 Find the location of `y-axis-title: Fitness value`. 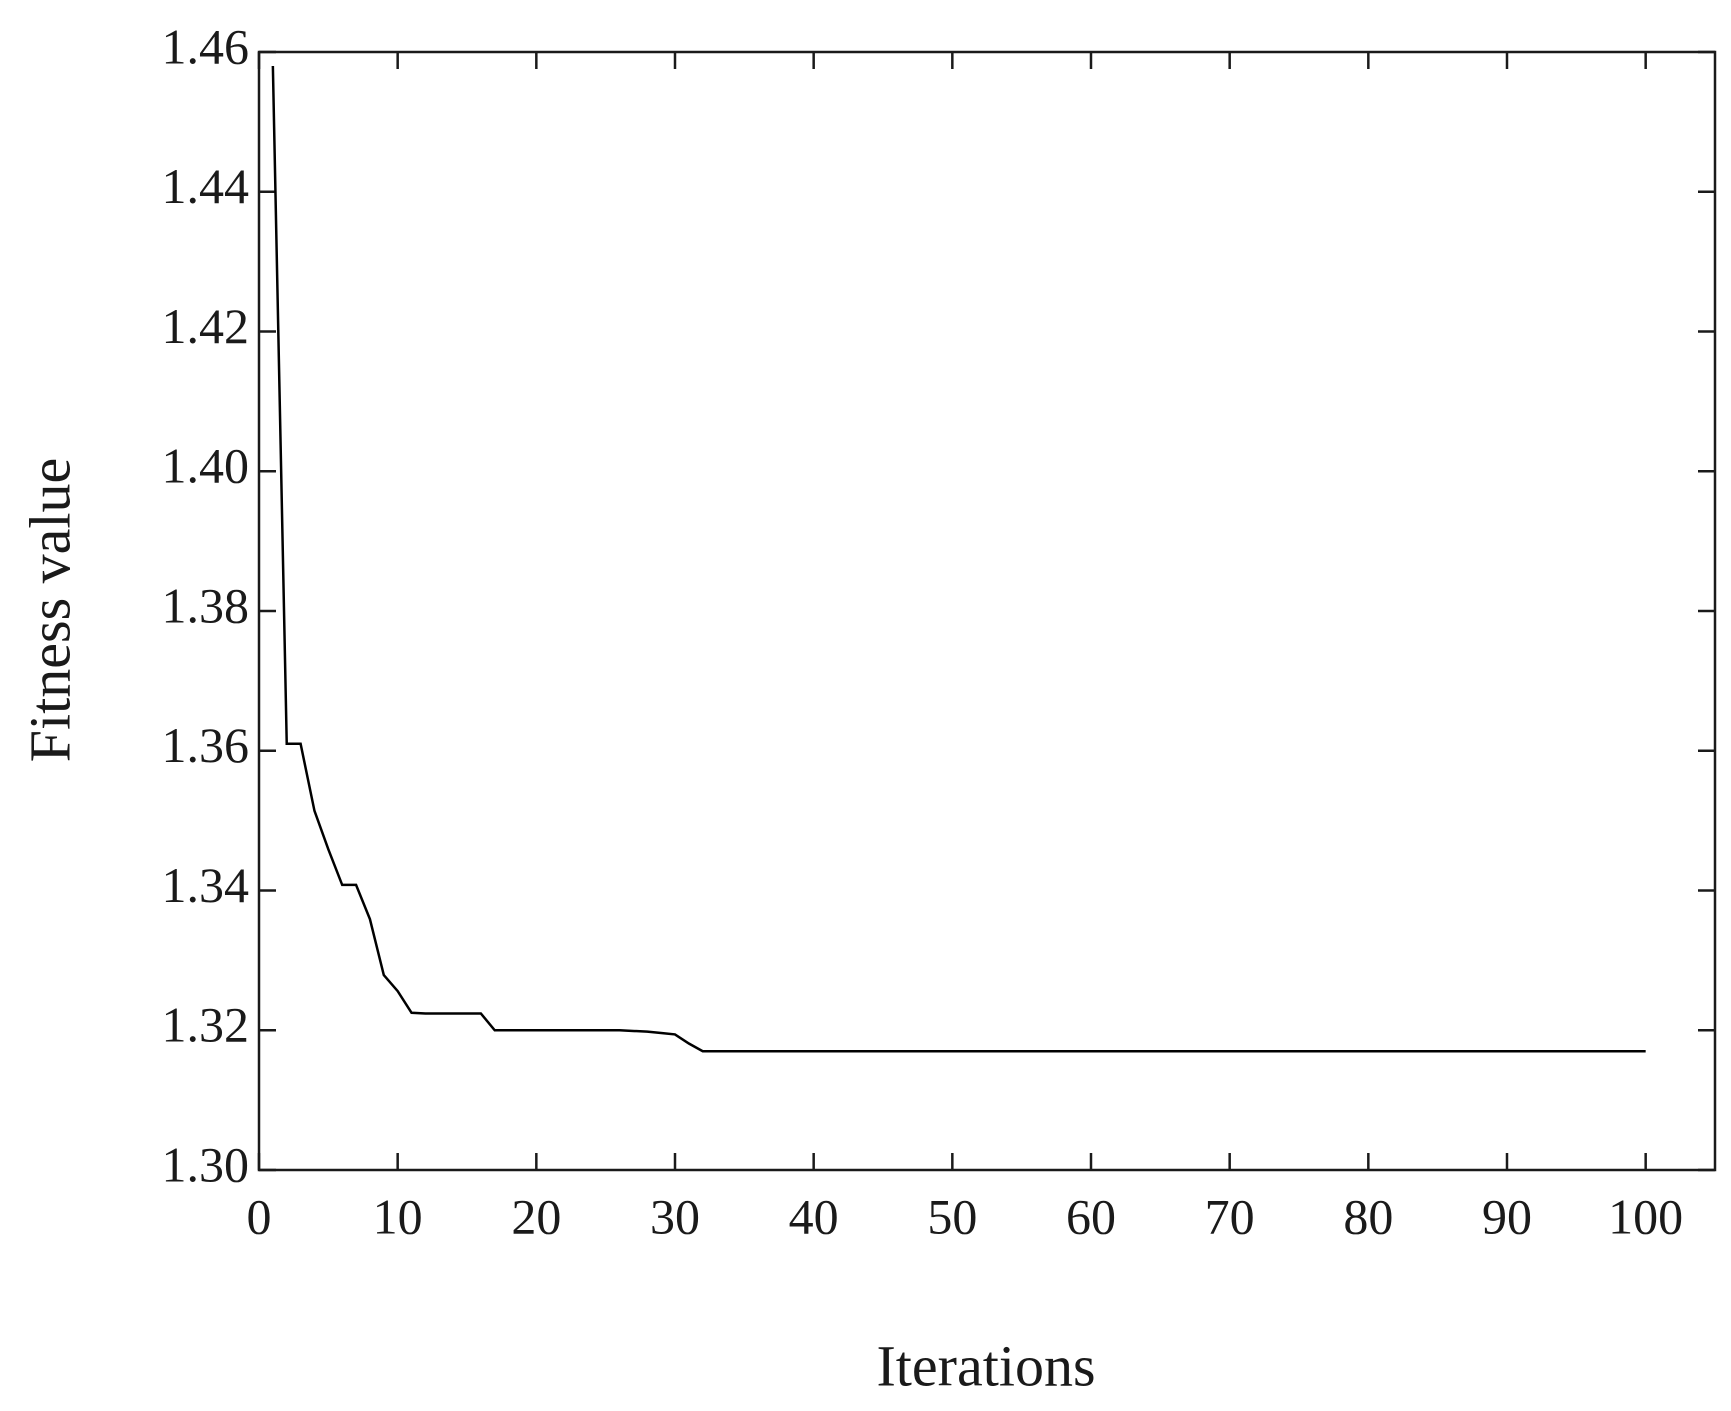

y-axis-title: Fitness value is located at coordinates (49, 610).